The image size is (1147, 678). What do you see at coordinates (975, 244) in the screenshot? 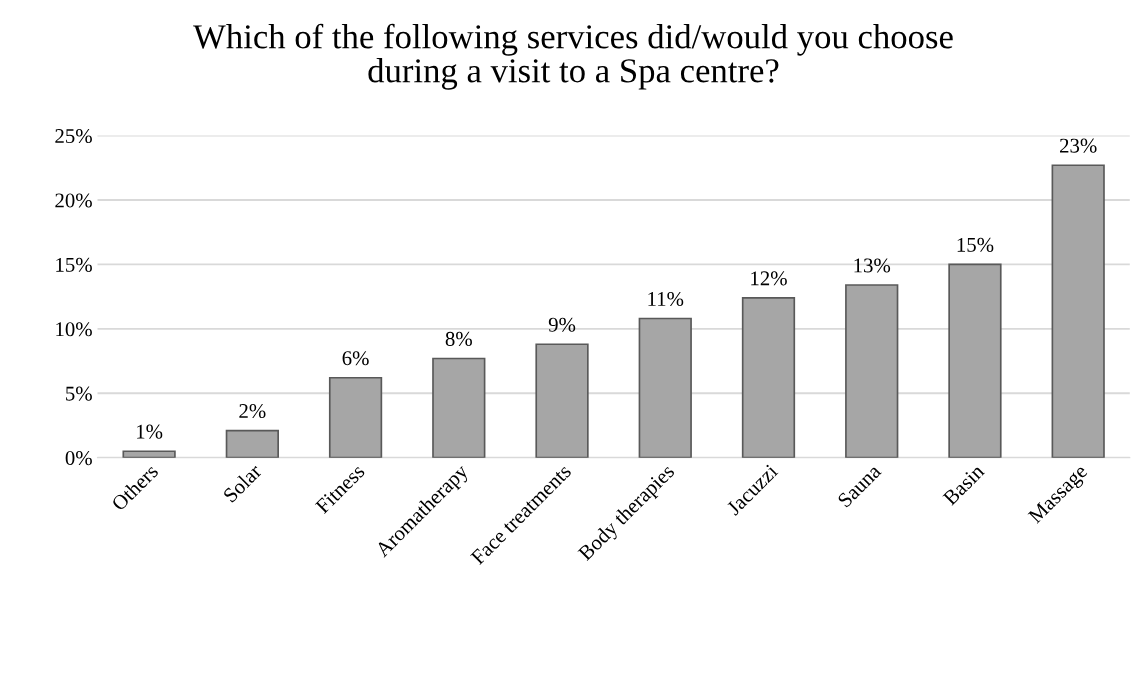
I see `data-label: 15%` at bounding box center [975, 244].